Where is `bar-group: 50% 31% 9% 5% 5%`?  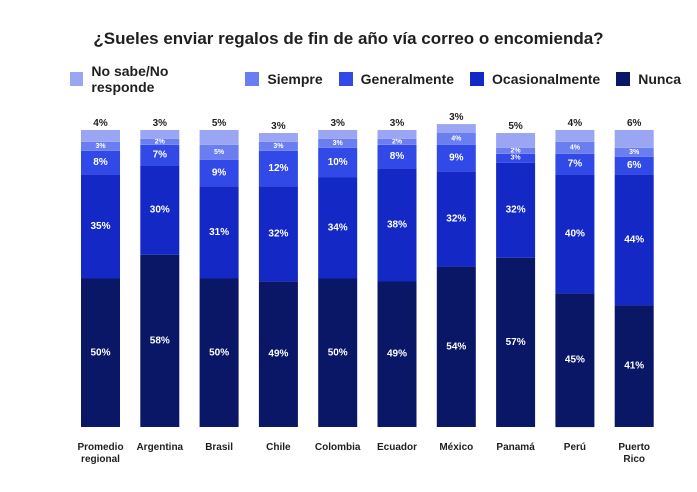
bar-group: 50% 31% 9% 5% 5% is located at coordinates (219, 272).